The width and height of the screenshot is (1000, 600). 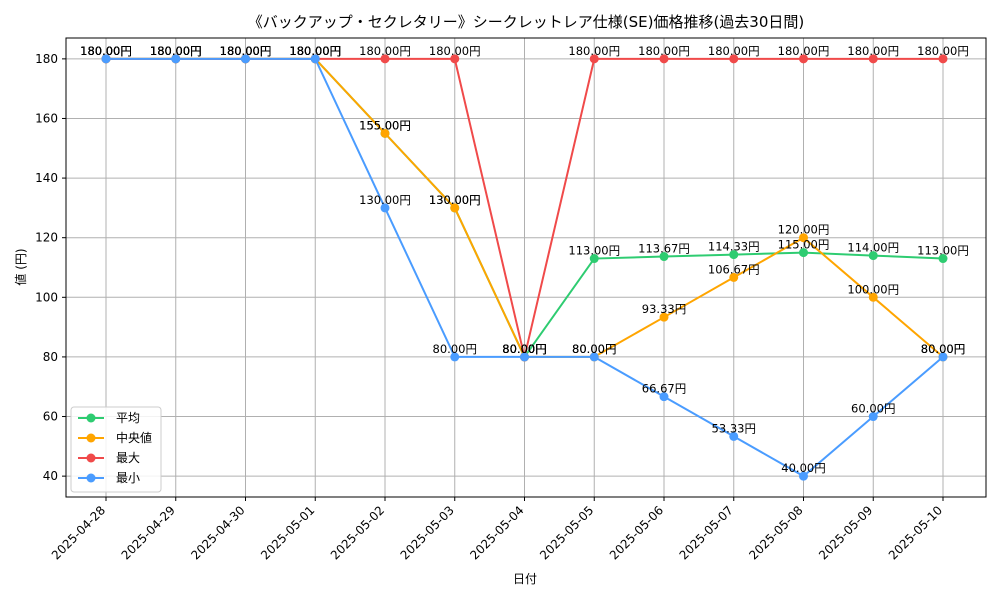 What do you see at coordinates (804, 245) in the screenshot?
I see `data-label: 115.00円` at bounding box center [804, 245].